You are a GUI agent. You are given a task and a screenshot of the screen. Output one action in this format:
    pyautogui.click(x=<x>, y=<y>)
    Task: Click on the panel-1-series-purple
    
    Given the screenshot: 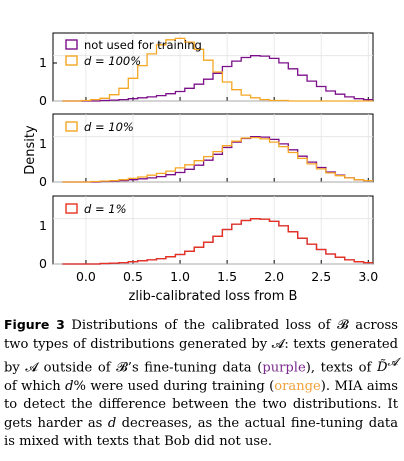 What is the action you would take?
    pyautogui.click(x=217, y=78)
    